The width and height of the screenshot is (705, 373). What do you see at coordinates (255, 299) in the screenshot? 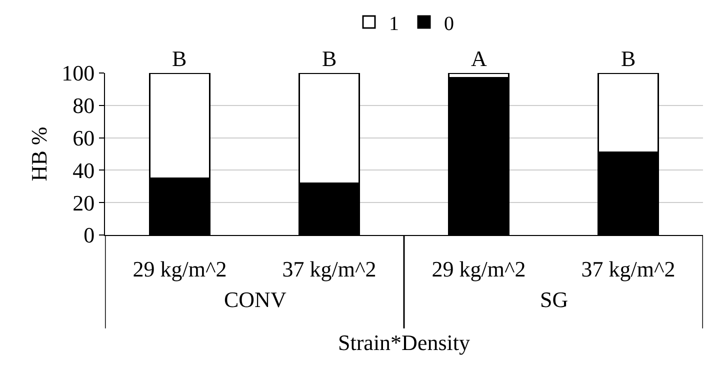
I see `text: CONV` at bounding box center [255, 299].